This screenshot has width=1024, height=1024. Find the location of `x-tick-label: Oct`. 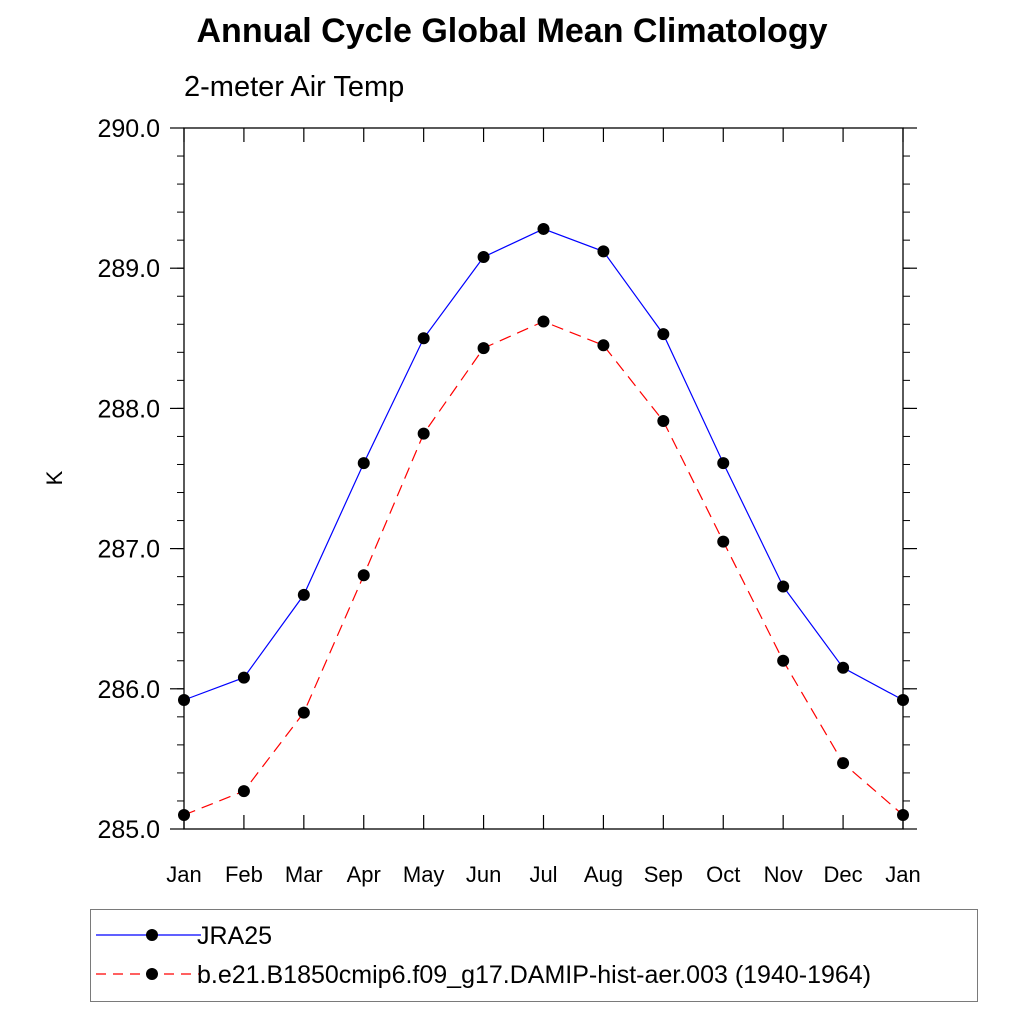

x-tick-label: Oct is located at coordinates (723, 874).